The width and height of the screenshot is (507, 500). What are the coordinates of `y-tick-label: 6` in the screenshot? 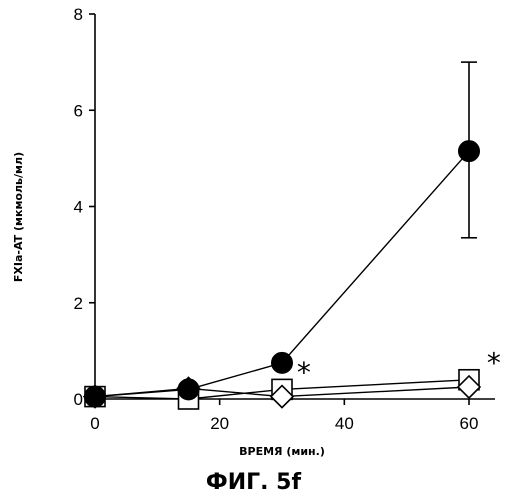 It's located at (78, 110).